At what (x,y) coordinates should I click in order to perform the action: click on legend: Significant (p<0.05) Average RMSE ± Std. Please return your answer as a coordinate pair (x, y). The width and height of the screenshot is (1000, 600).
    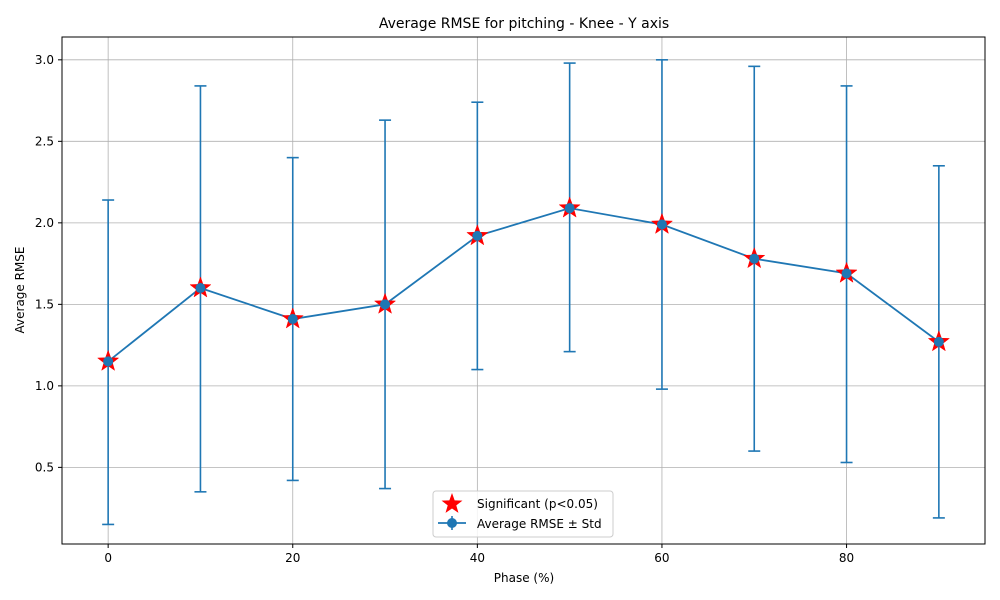
    Looking at the image, I should click on (523, 514).